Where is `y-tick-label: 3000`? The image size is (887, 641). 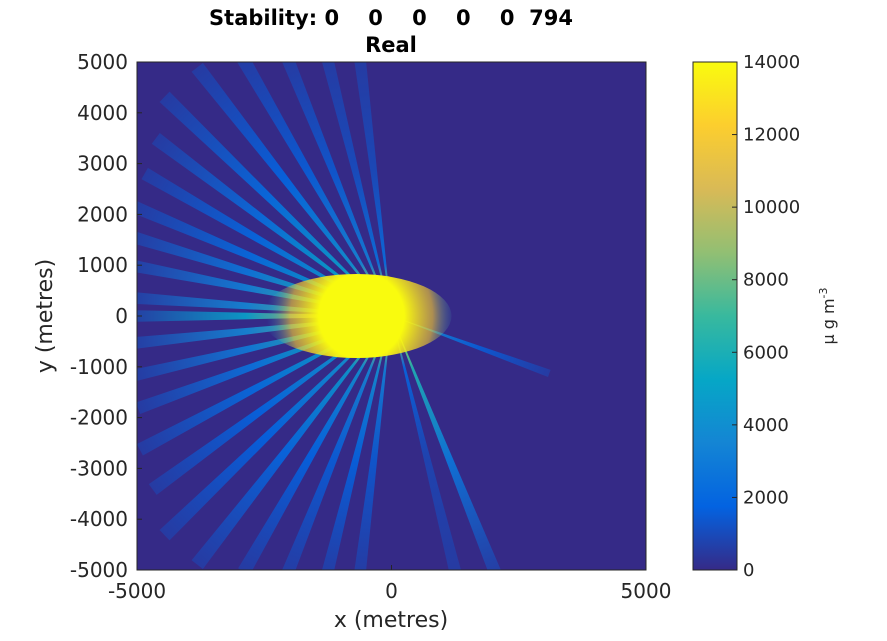
y-tick-label: 3000 is located at coordinates (102, 164).